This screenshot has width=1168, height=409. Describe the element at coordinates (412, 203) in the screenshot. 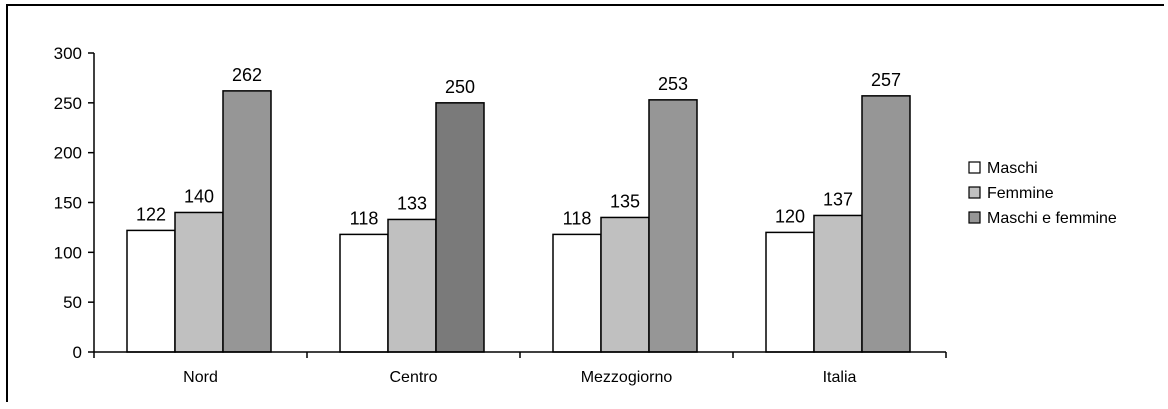

I see `data-label: 133` at that location.